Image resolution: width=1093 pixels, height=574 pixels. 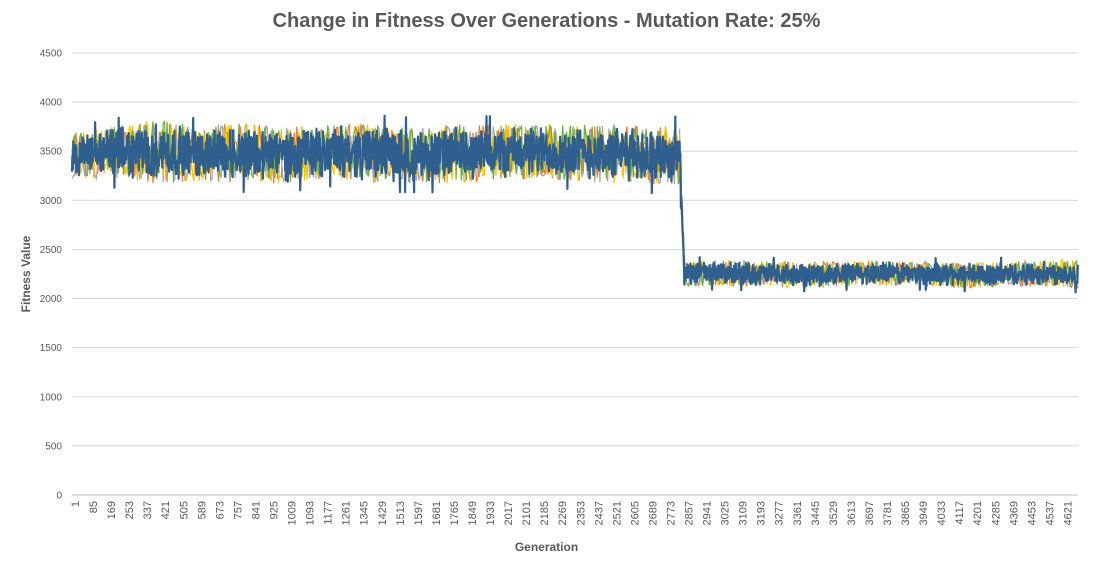 What do you see at coordinates (798, 513) in the screenshot?
I see `x-tick-label: 3361` at bounding box center [798, 513].